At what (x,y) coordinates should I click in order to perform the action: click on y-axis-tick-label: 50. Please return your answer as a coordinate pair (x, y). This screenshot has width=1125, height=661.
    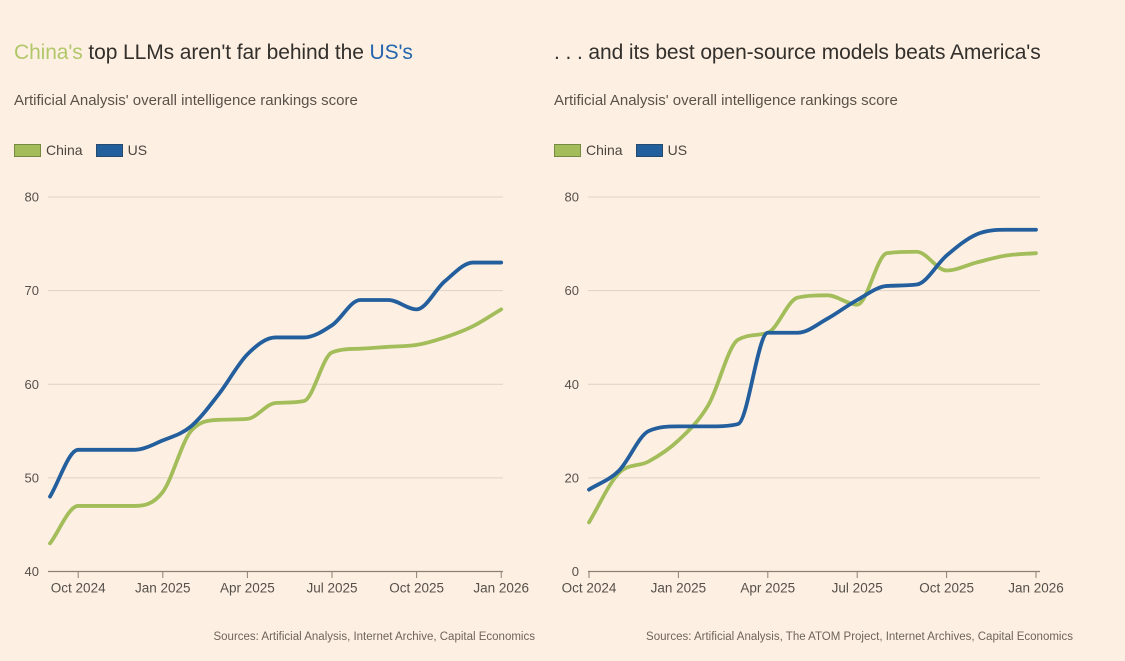
    Looking at the image, I should click on (32, 477).